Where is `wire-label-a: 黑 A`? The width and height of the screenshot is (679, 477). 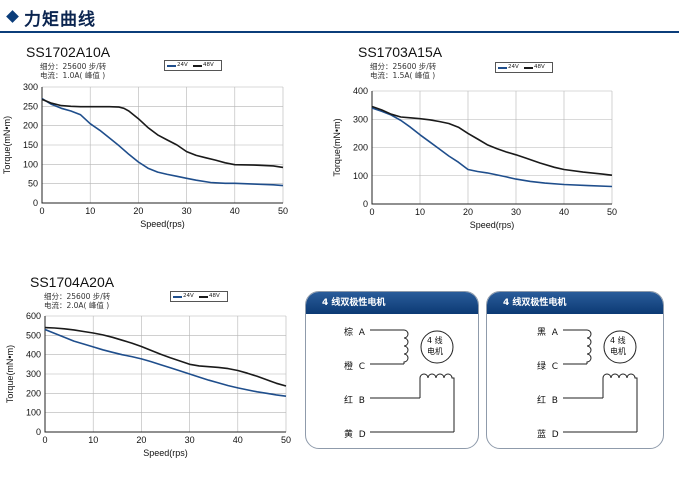
wire-label-a: 黑 A is located at coordinates (547, 331).